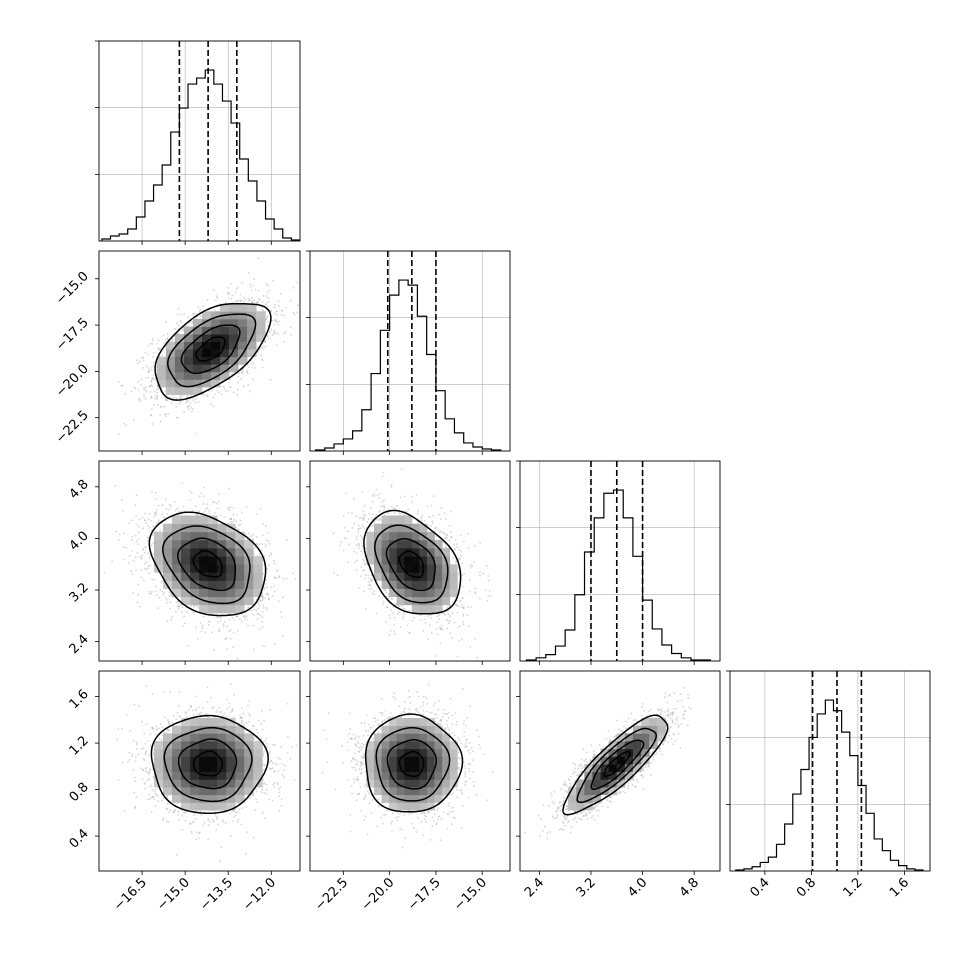 The image size is (970, 970). Describe the element at coordinates (79, 699) in the screenshot. I see `y-tick-label: 1.6` at that location.